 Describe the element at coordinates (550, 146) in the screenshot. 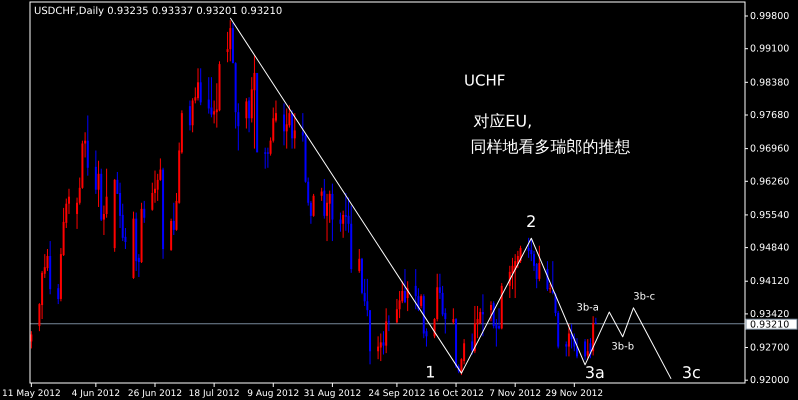

I see `annotation: 同样地看多瑞郎的推想` at that location.